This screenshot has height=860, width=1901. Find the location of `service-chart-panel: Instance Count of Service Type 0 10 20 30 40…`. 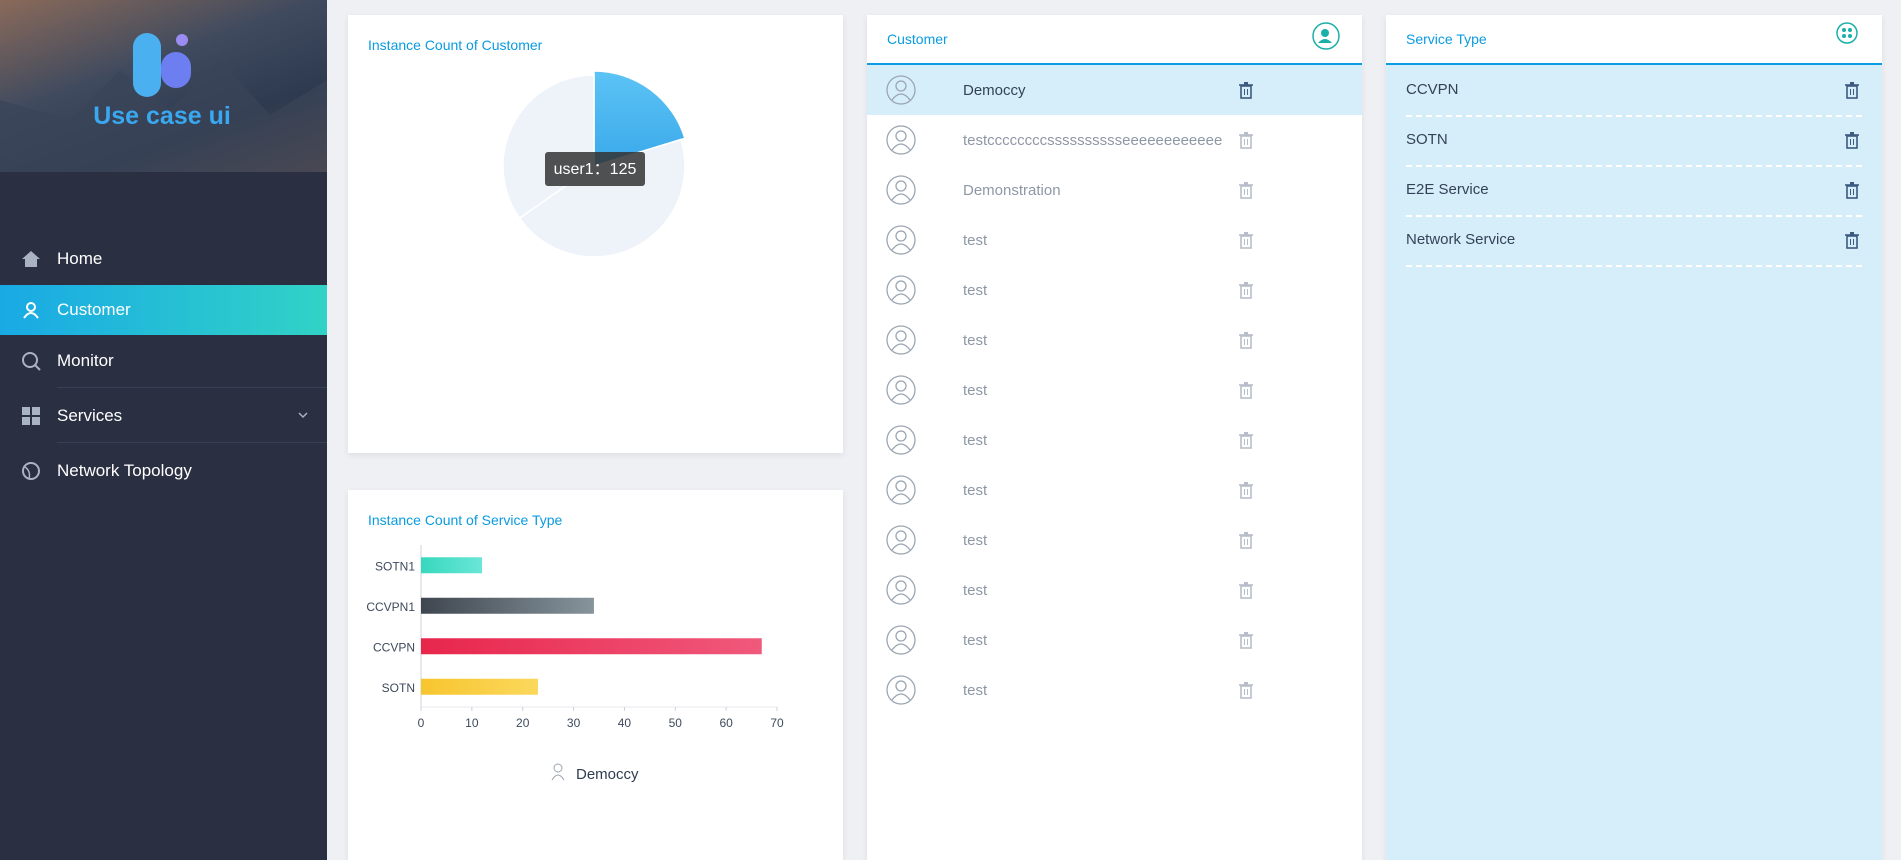

service-chart-panel: Instance Count of Service Type 0 10 20 30 40… is located at coordinates (595, 675).